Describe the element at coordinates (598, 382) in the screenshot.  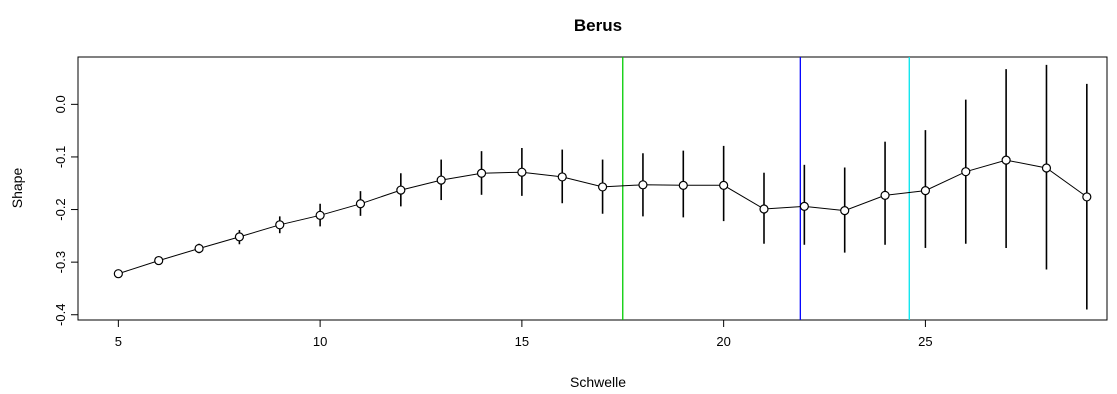
I see `x-axis-label: Schwelle` at that location.